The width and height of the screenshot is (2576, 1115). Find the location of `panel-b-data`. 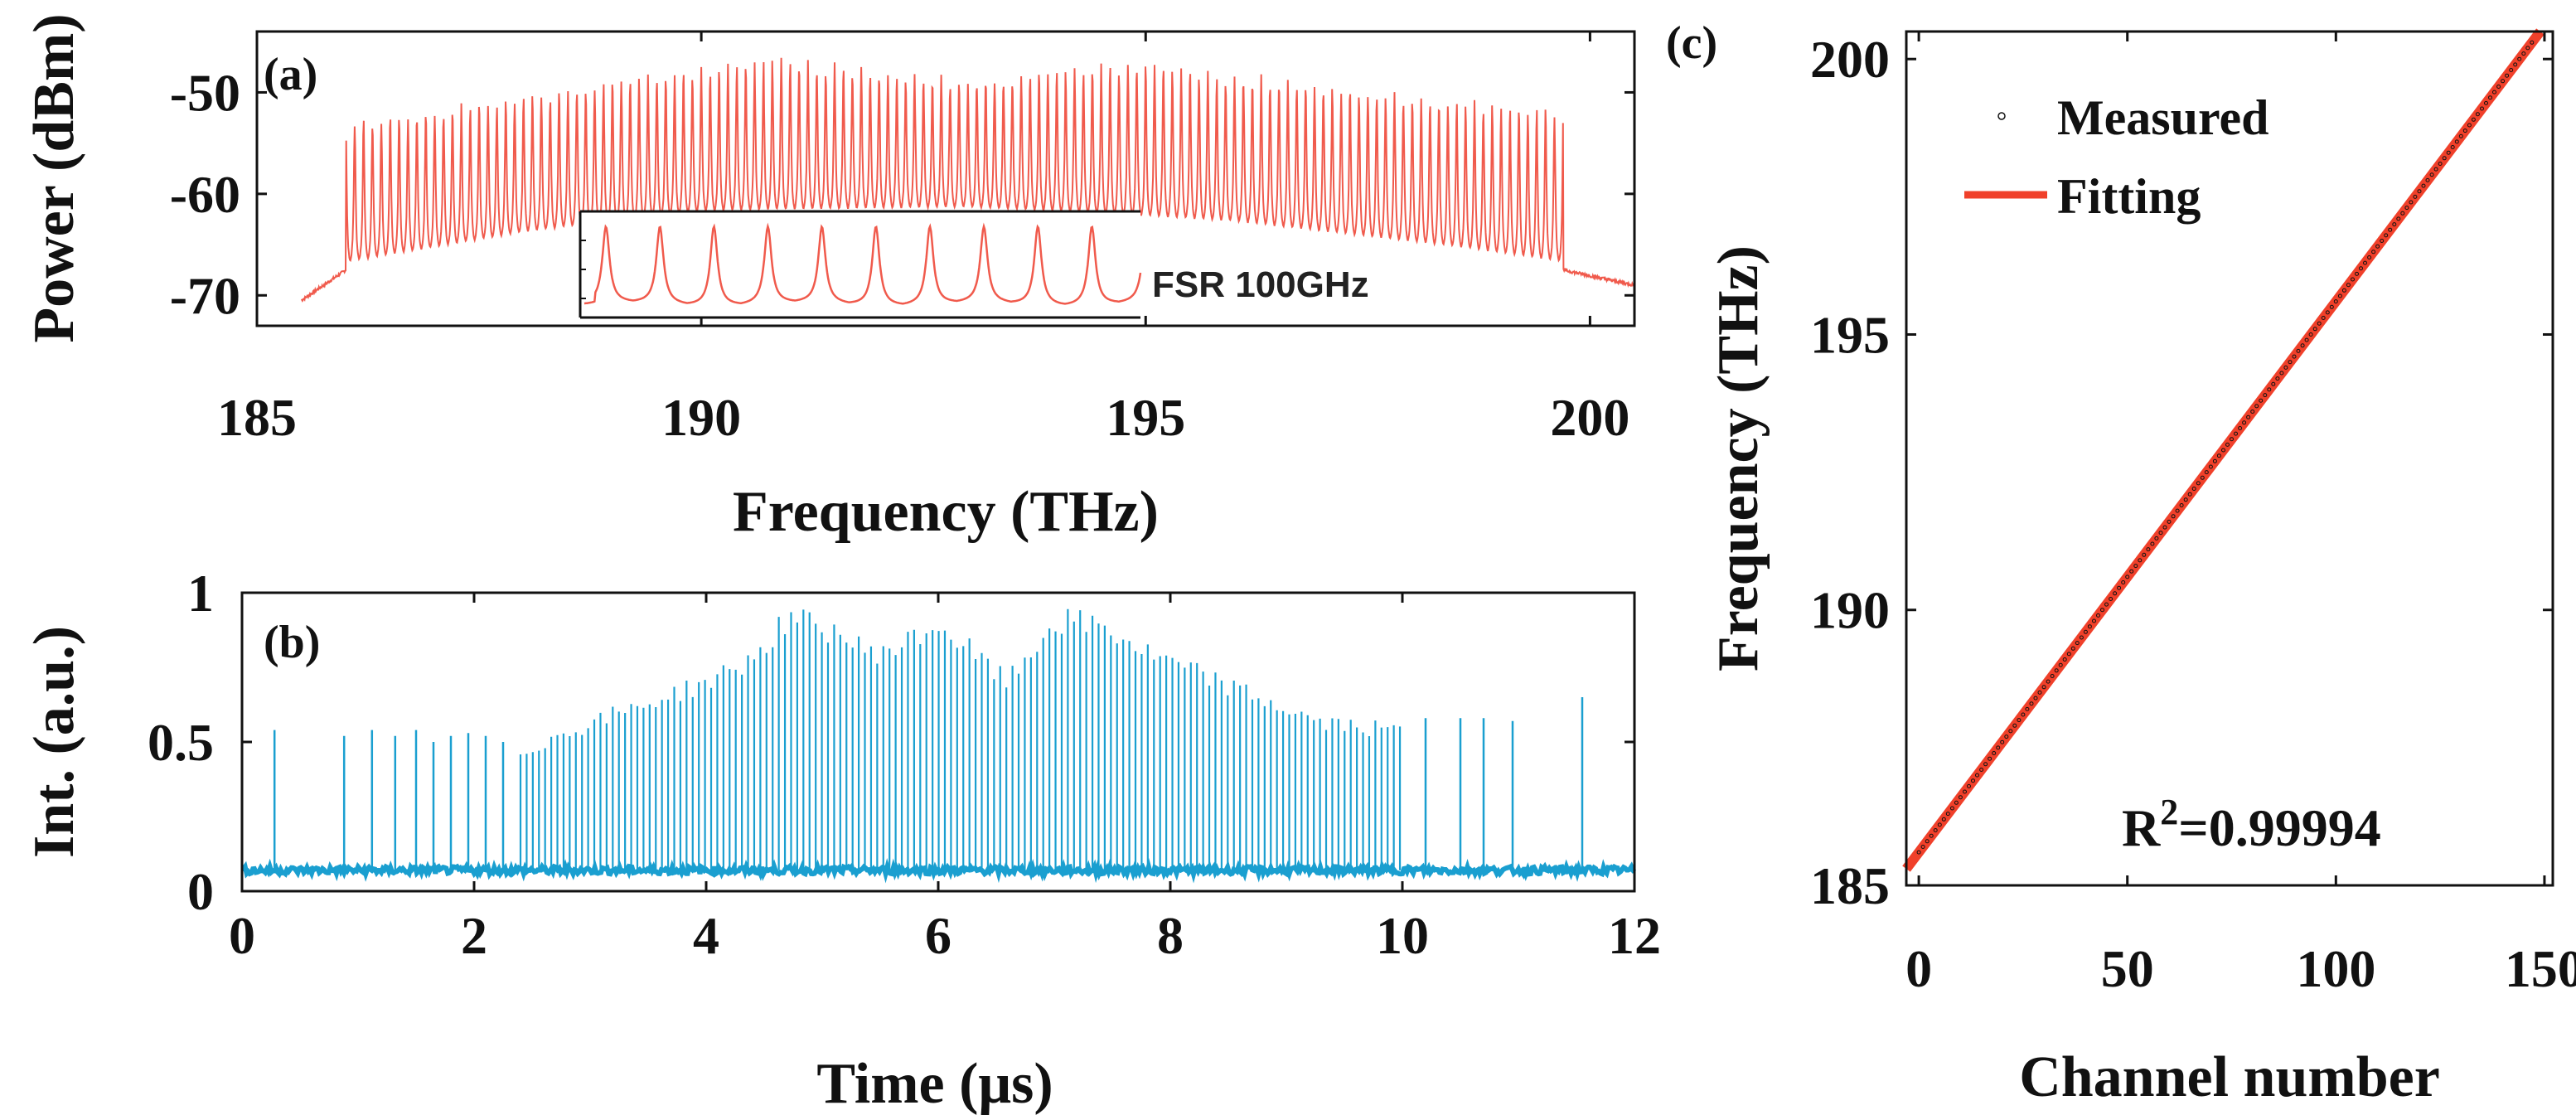

panel-b-data is located at coordinates (939, 746).